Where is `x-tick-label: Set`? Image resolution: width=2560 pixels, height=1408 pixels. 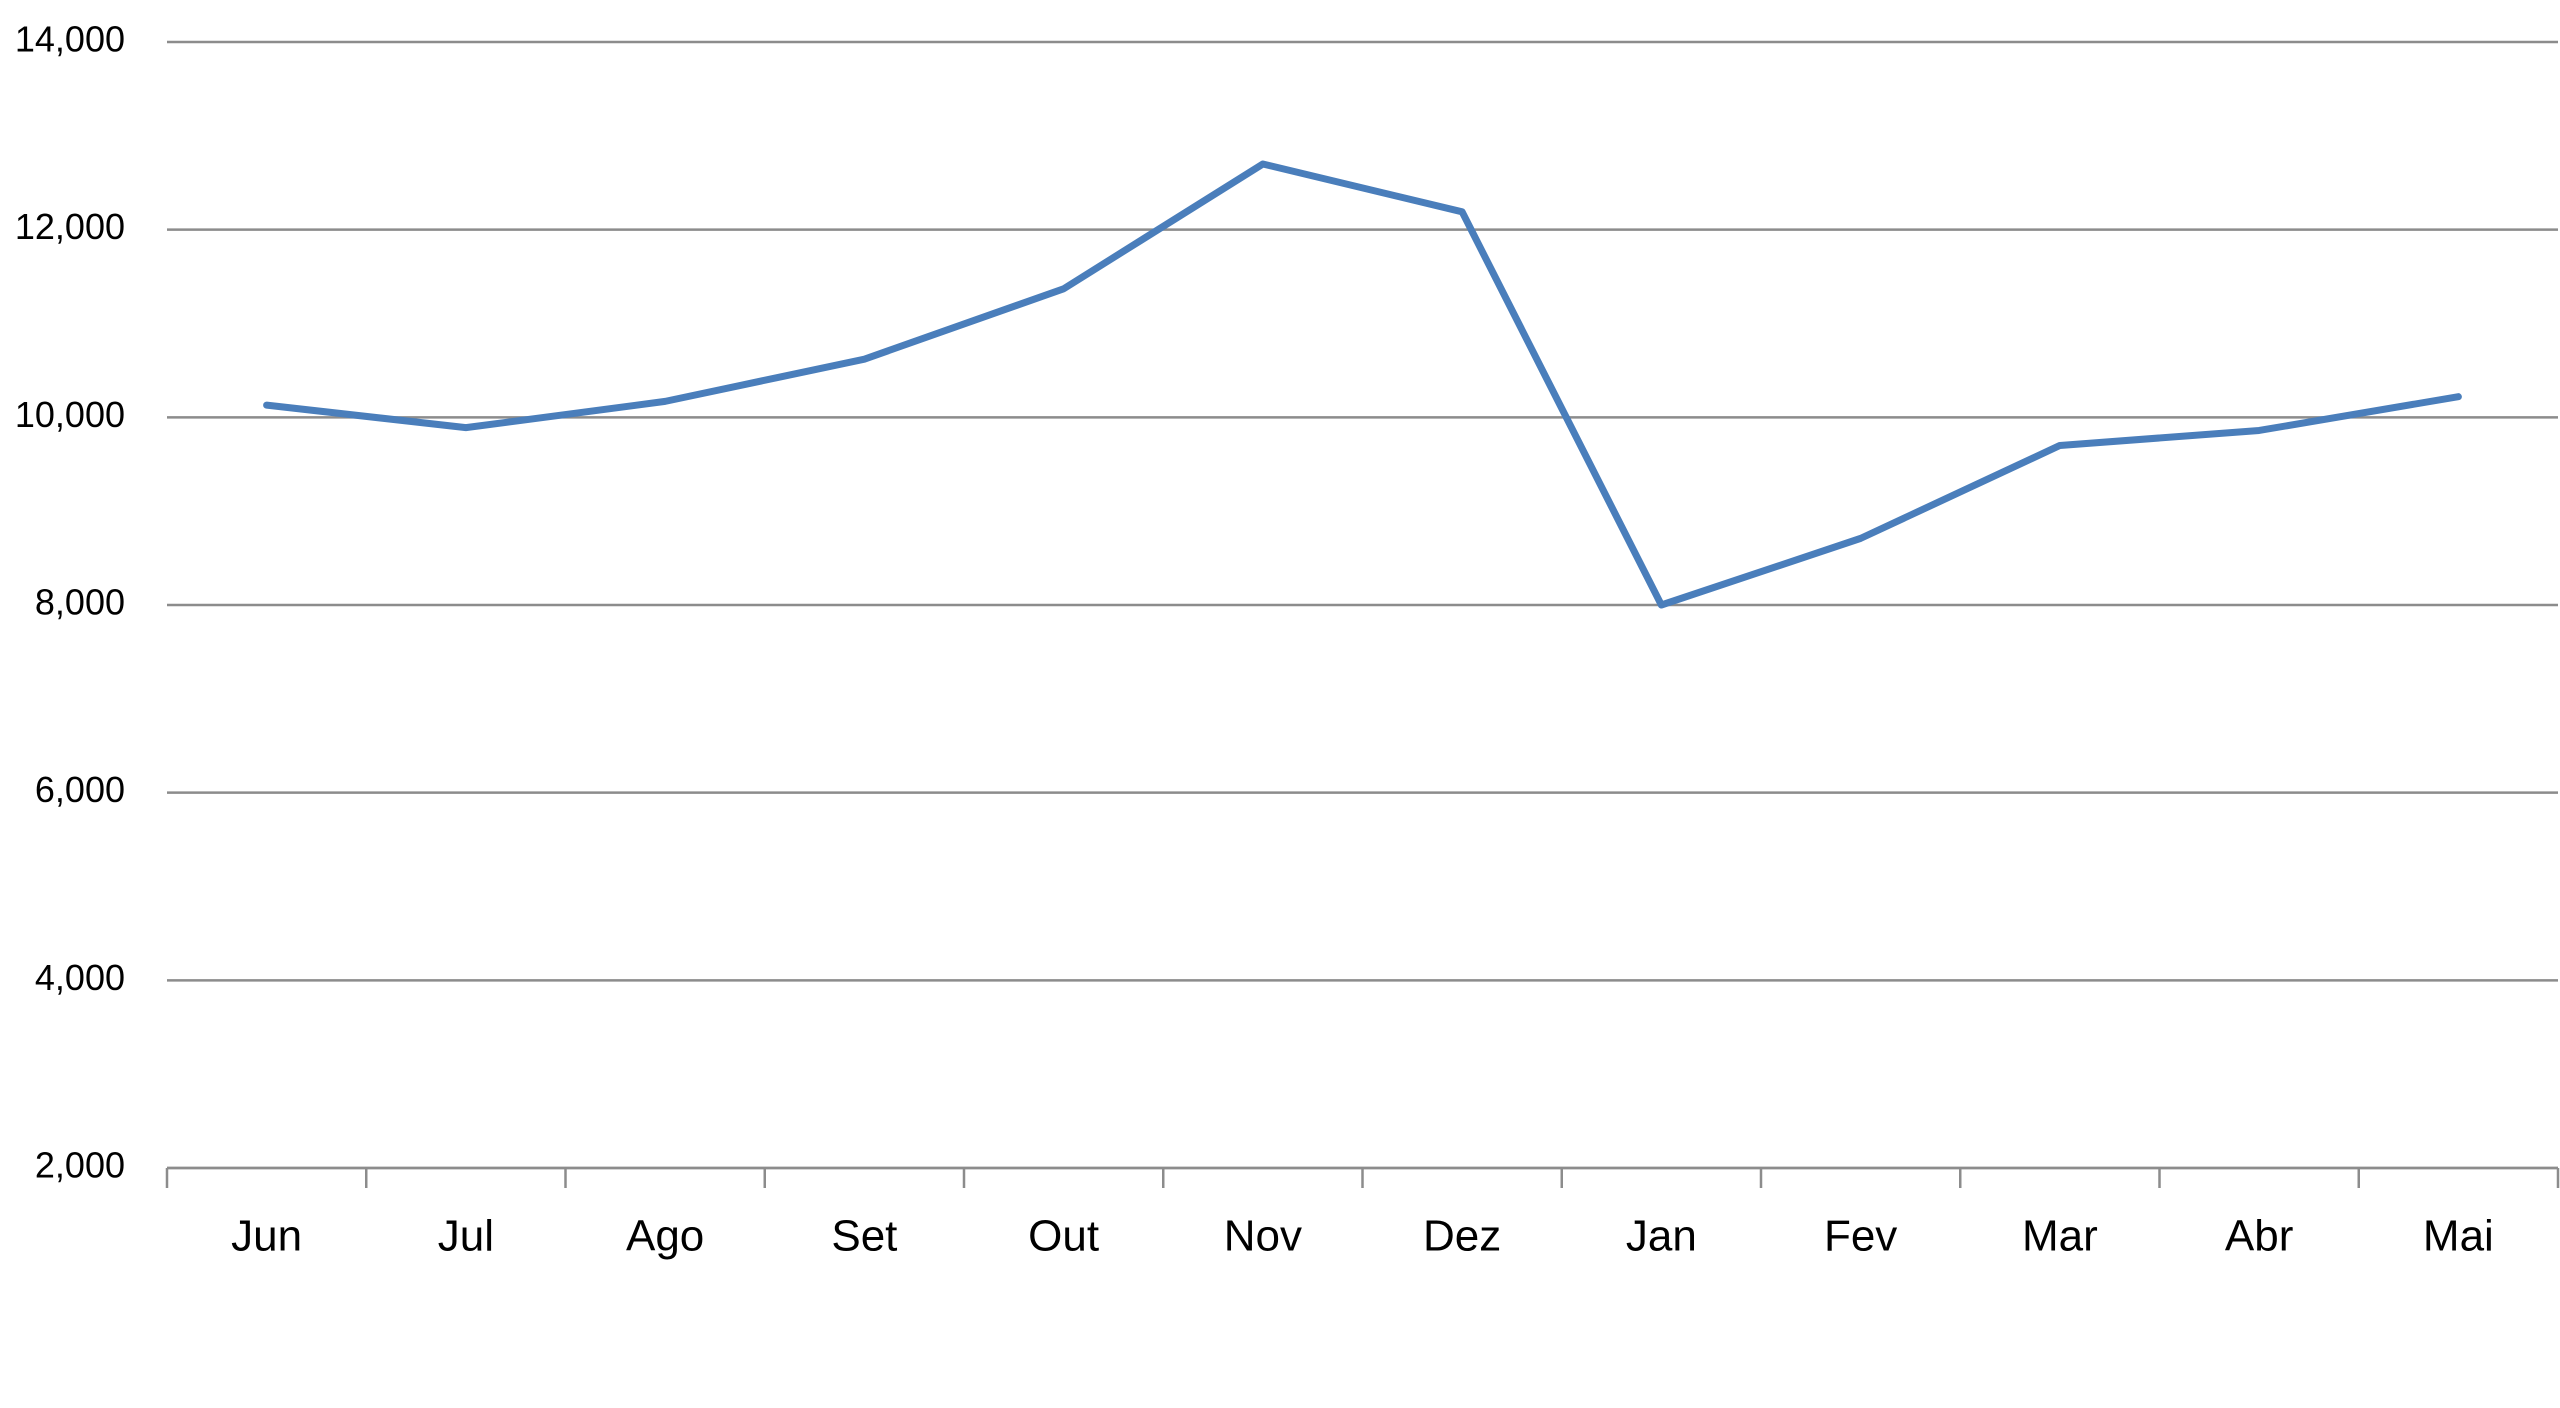
x-tick-label: Set is located at coordinates (864, 1236).